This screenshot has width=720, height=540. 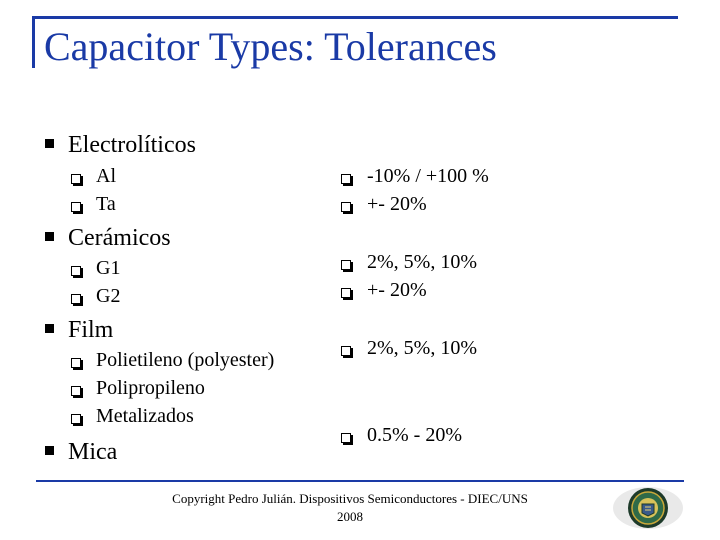 I want to click on footer-line-2: 2008, so click(x=350, y=516).